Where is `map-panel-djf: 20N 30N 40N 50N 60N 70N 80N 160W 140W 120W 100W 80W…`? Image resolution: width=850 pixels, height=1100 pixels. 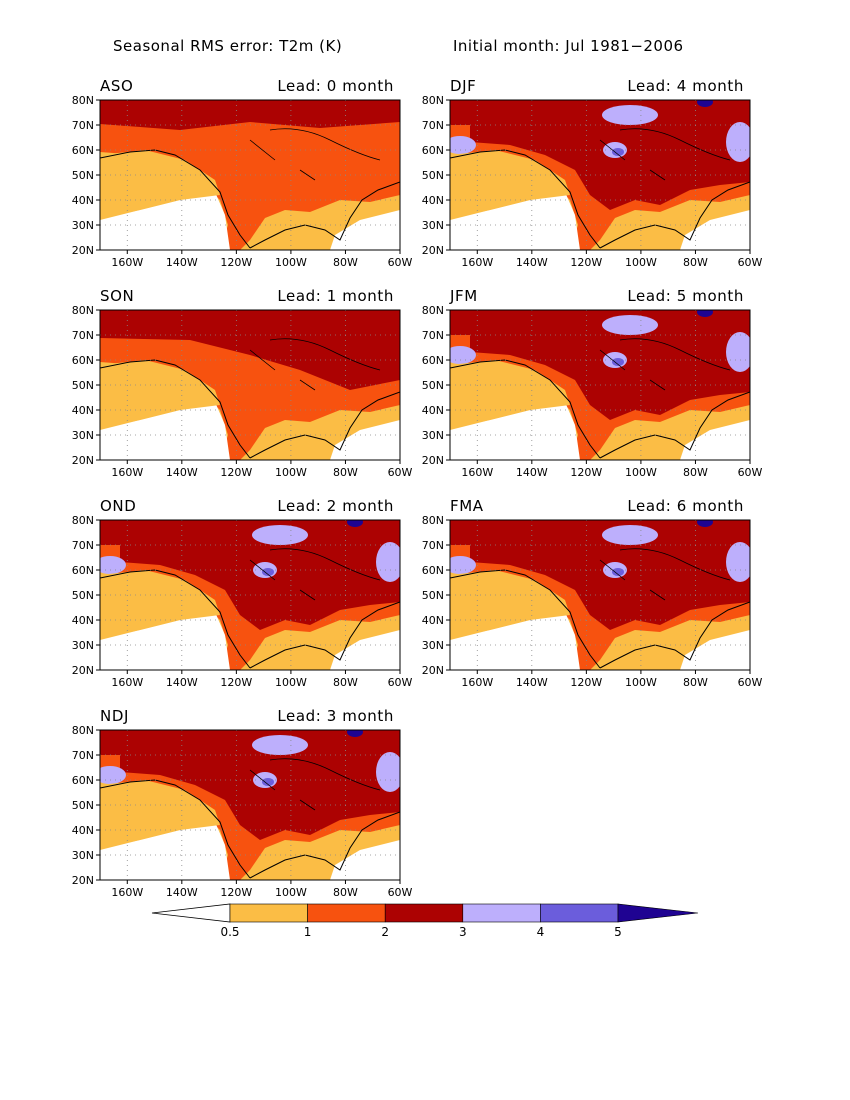
map-panel-djf: 20N 30N 40N 50N 60N 70N 80N 160W 140W 120W 100W 80W… is located at coordinates (592, 173).